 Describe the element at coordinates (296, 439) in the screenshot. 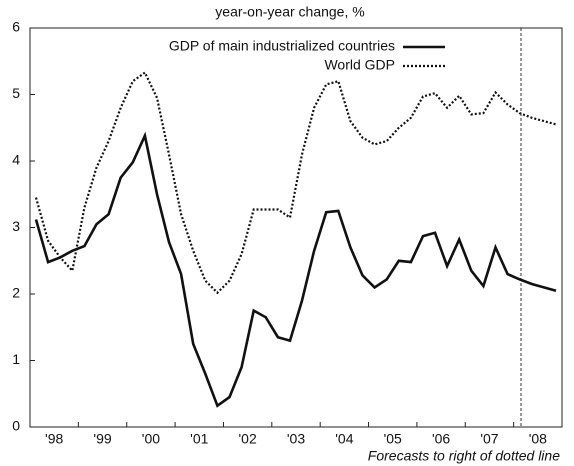

I see `x-tick-label: '03` at that location.